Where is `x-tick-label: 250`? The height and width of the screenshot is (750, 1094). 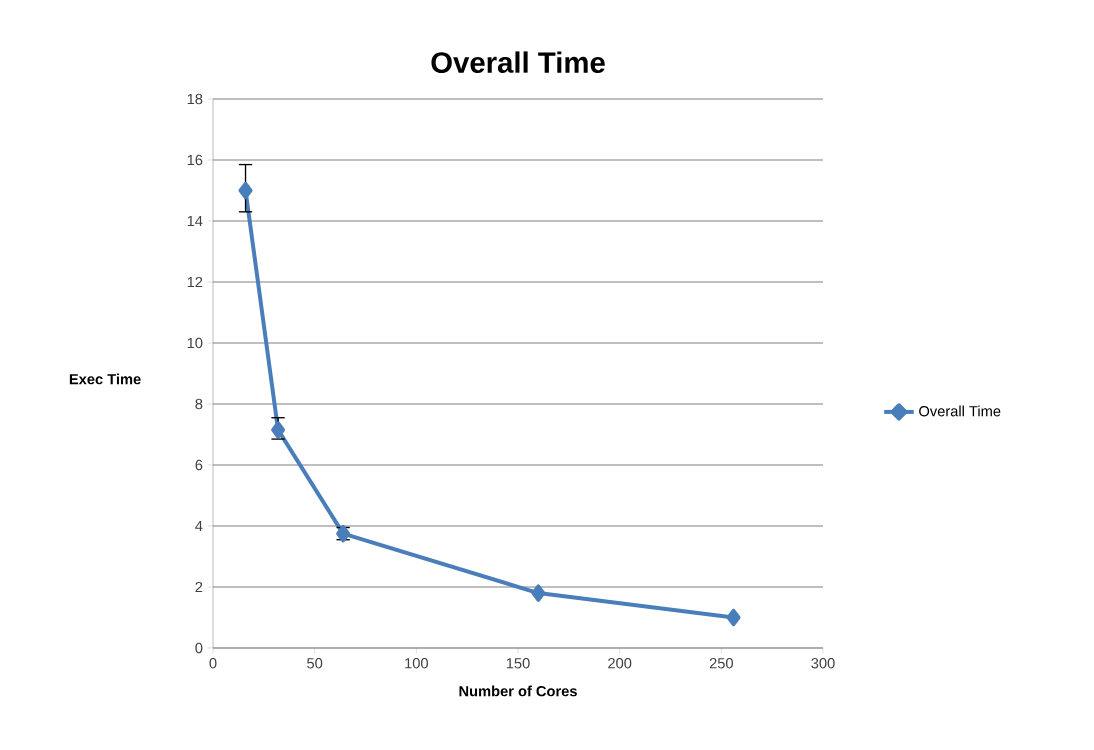
x-tick-label: 250 is located at coordinates (721, 663).